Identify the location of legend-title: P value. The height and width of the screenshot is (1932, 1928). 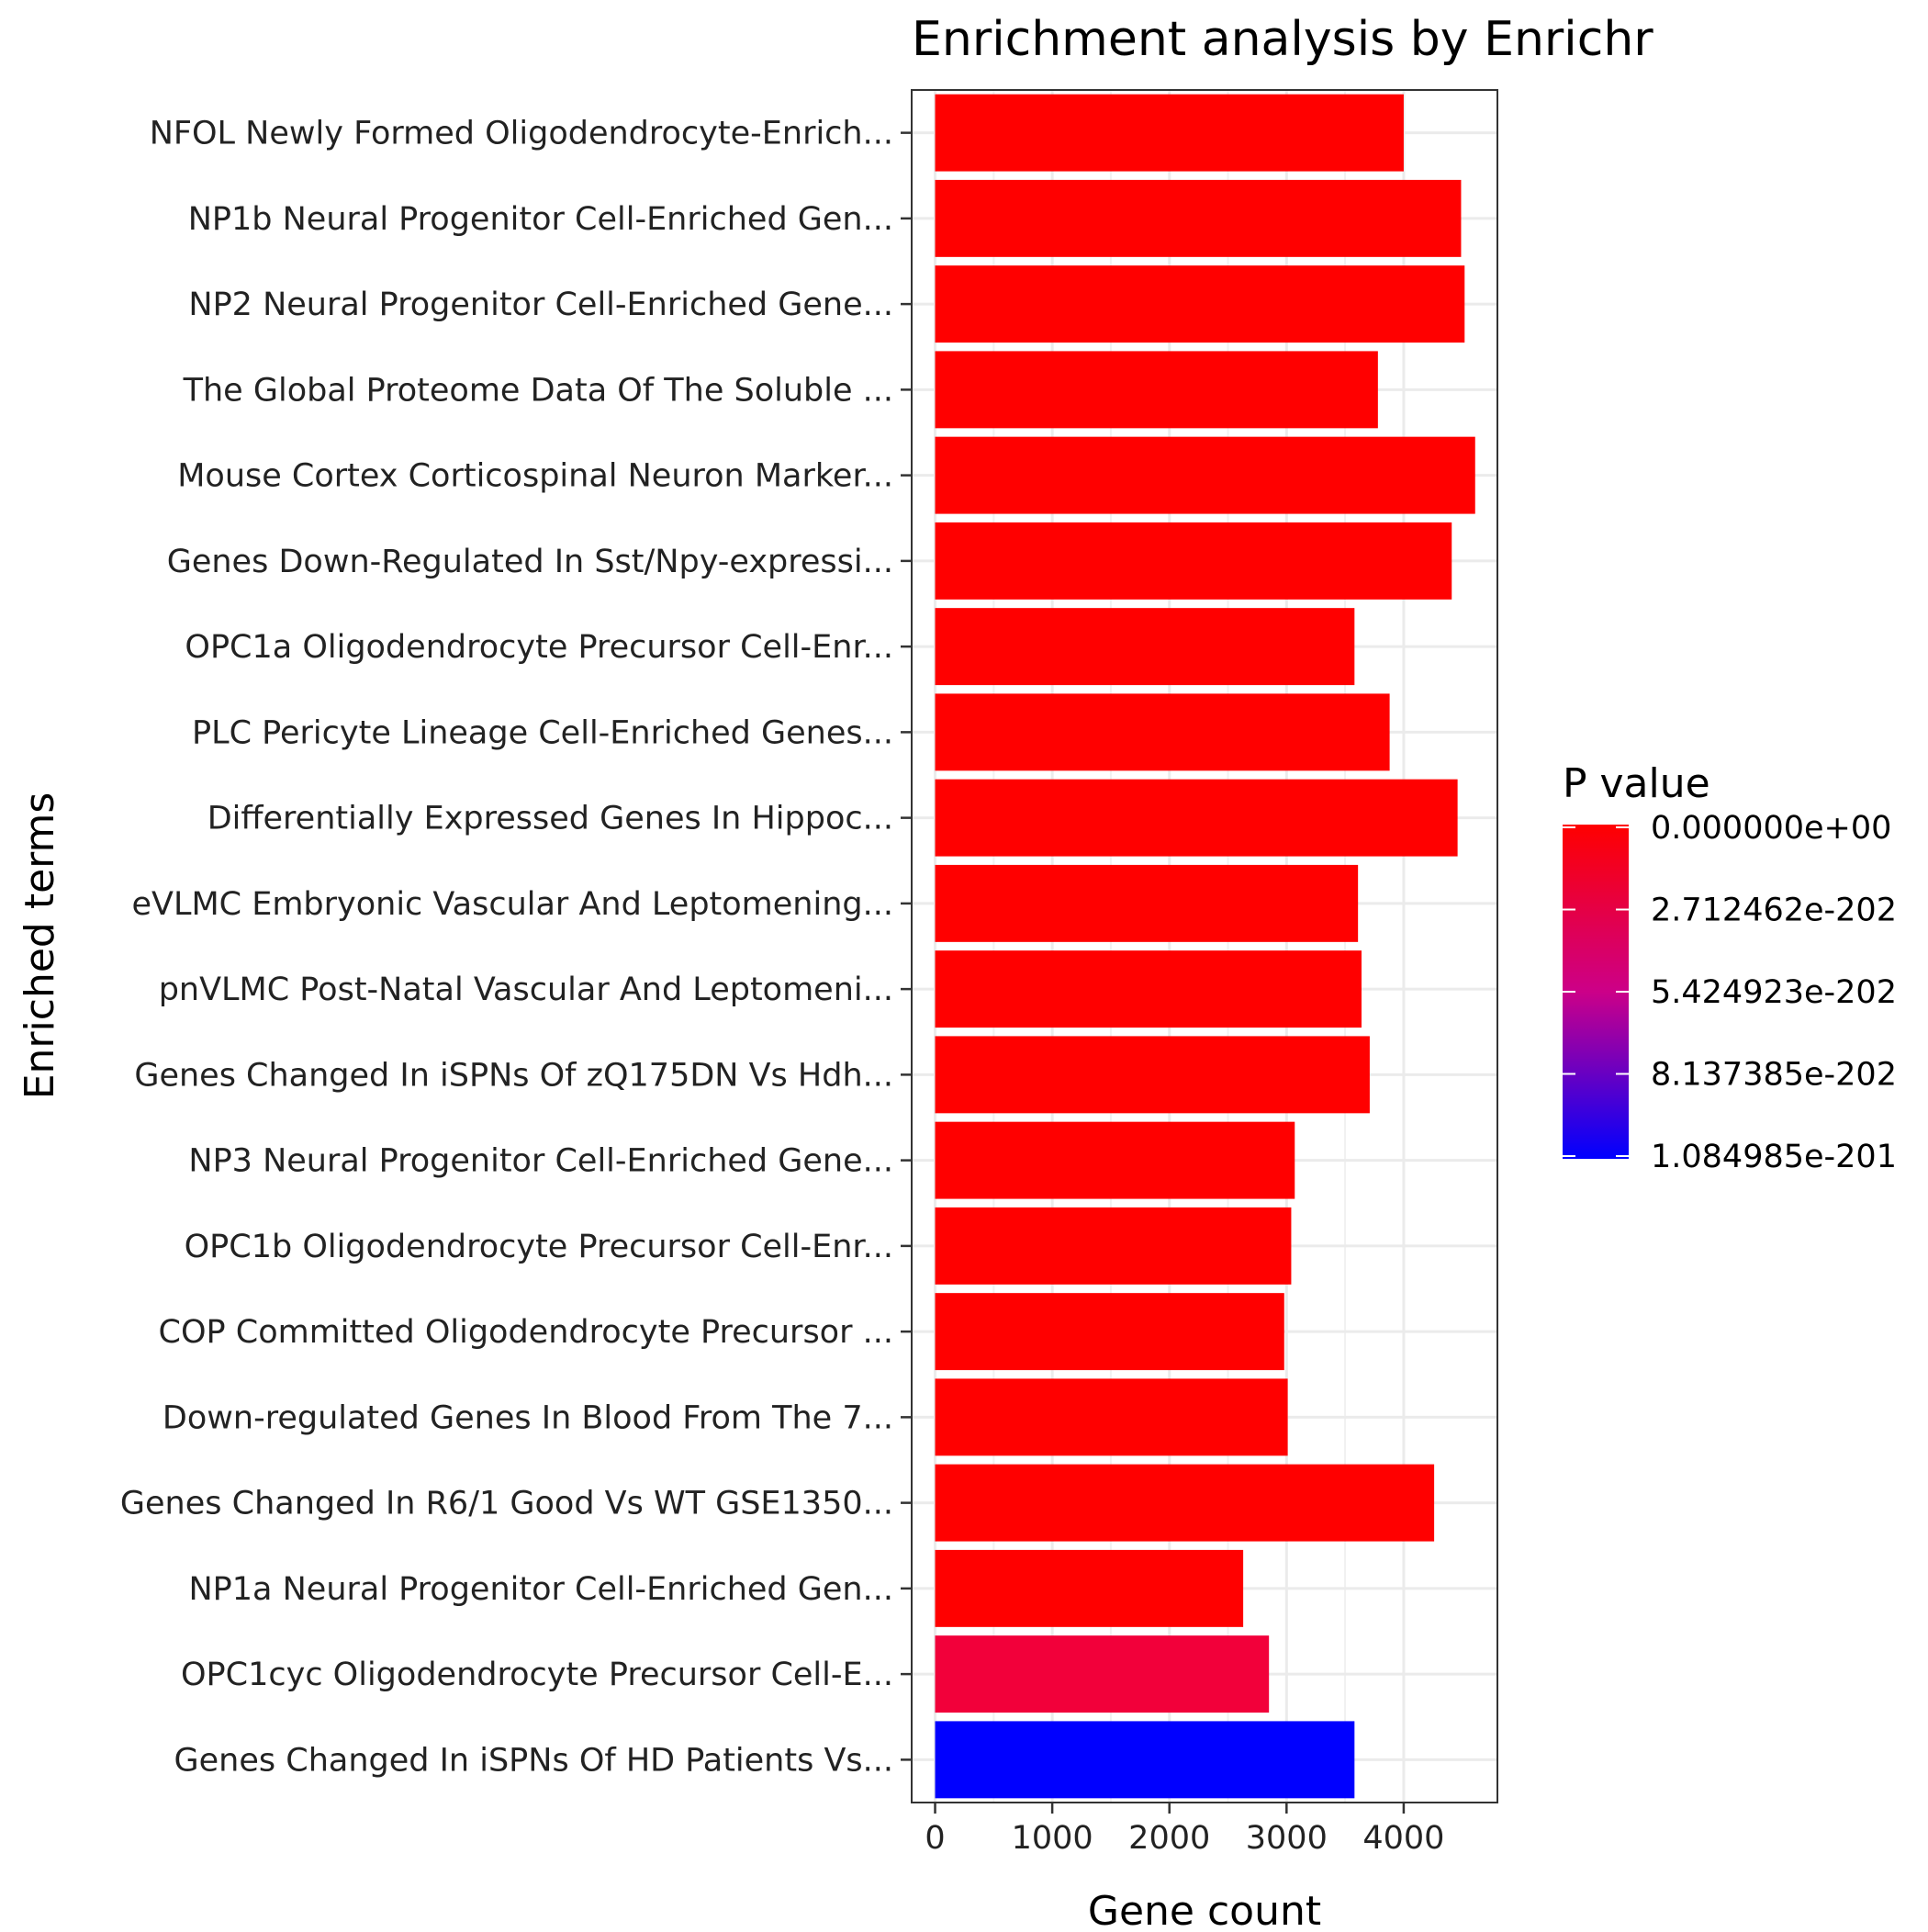
(1636, 783).